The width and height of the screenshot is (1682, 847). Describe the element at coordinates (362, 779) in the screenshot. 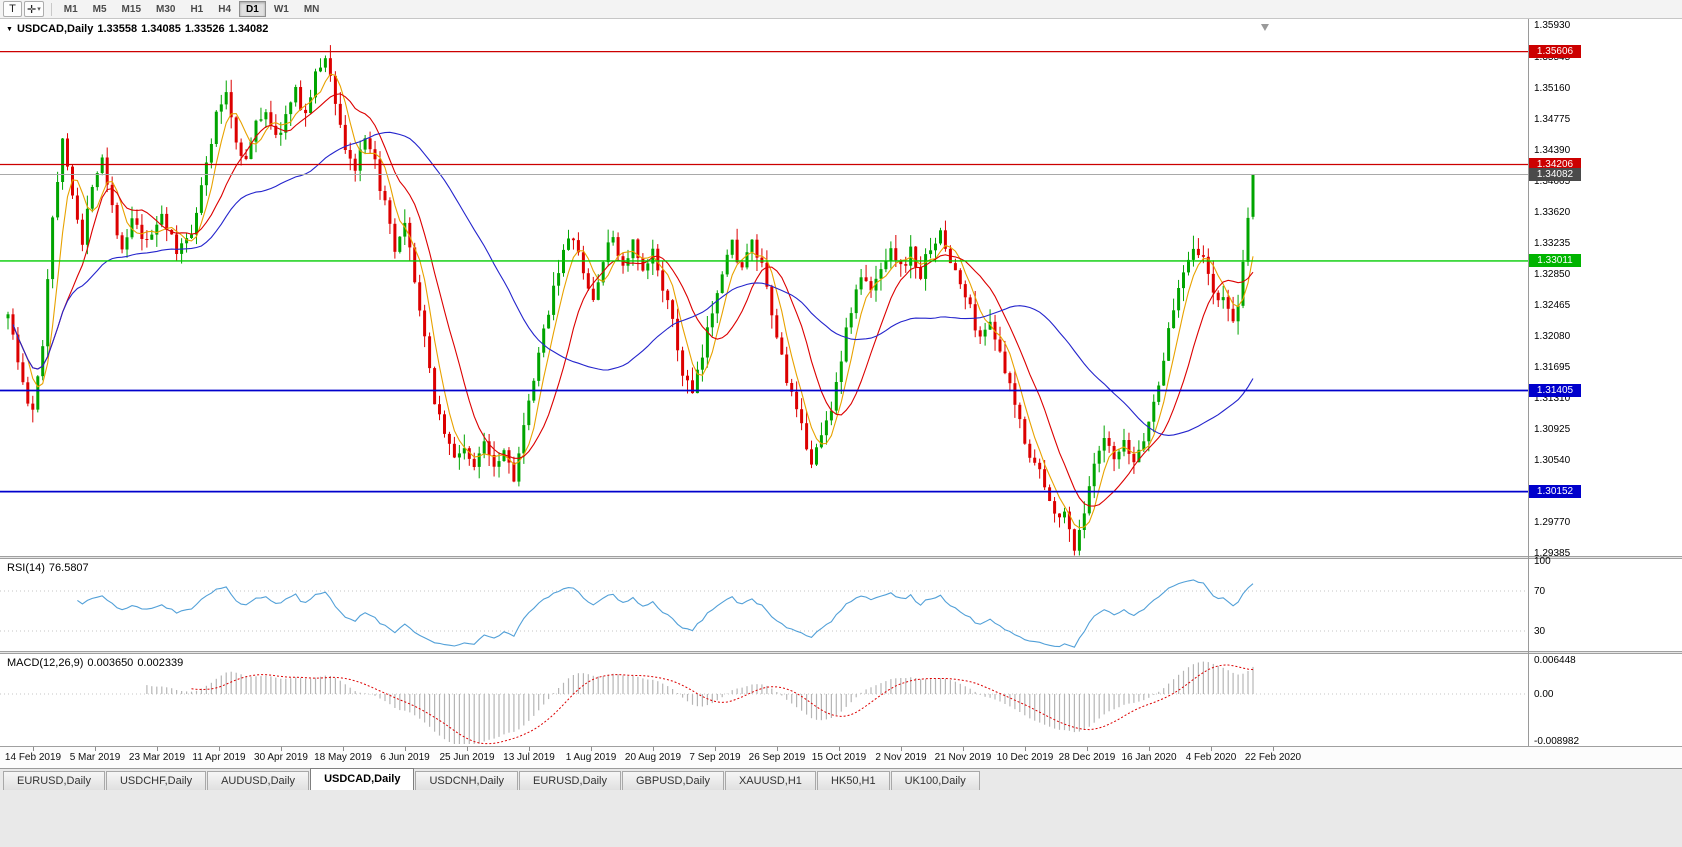

I see `chart-tab-usdcad-daily-3: USDCAD,Daily` at that location.